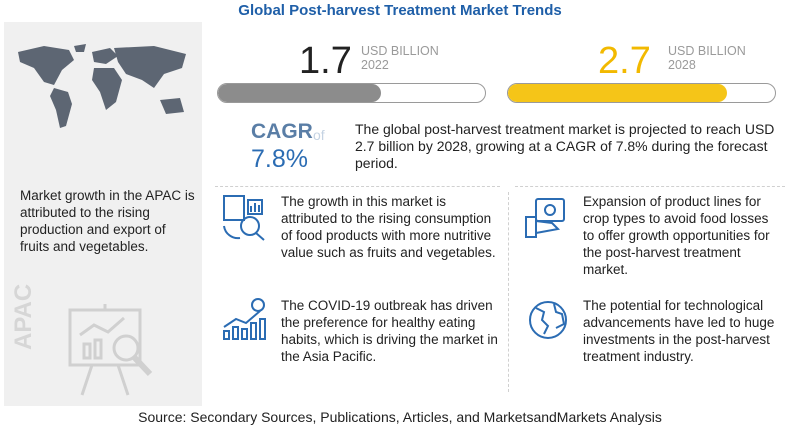 This screenshot has width=800, height=434. What do you see at coordinates (282, 131) in the screenshot?
I see `cagr-label: CAGR` at bounding box center [282, 131].